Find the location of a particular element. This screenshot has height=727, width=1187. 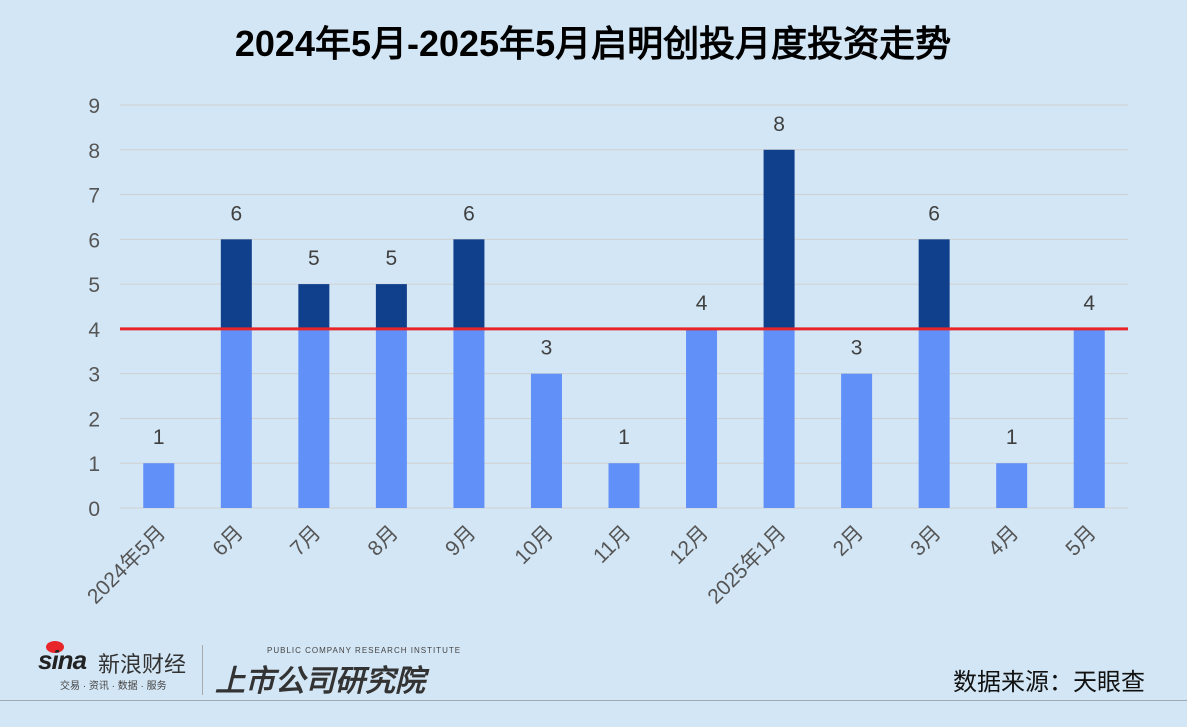

x-tick-label: 2025年1月 is located at coordinates (746, 564).